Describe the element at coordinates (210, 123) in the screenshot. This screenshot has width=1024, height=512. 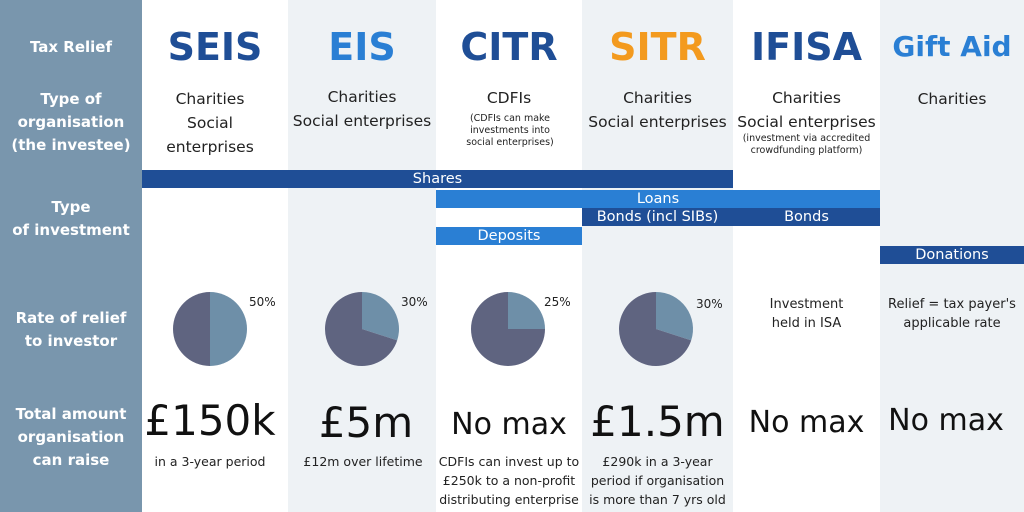
I see `org-type-seis: Charities Social enterprises` at that location.